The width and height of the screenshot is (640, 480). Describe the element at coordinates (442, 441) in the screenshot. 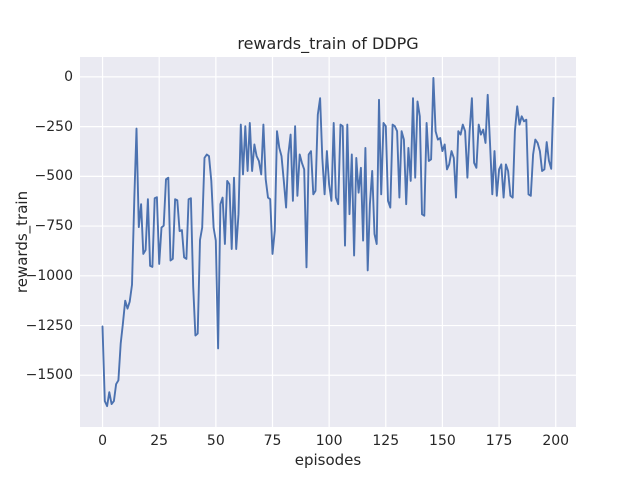

I see `x-tick-label: 150` at that location.